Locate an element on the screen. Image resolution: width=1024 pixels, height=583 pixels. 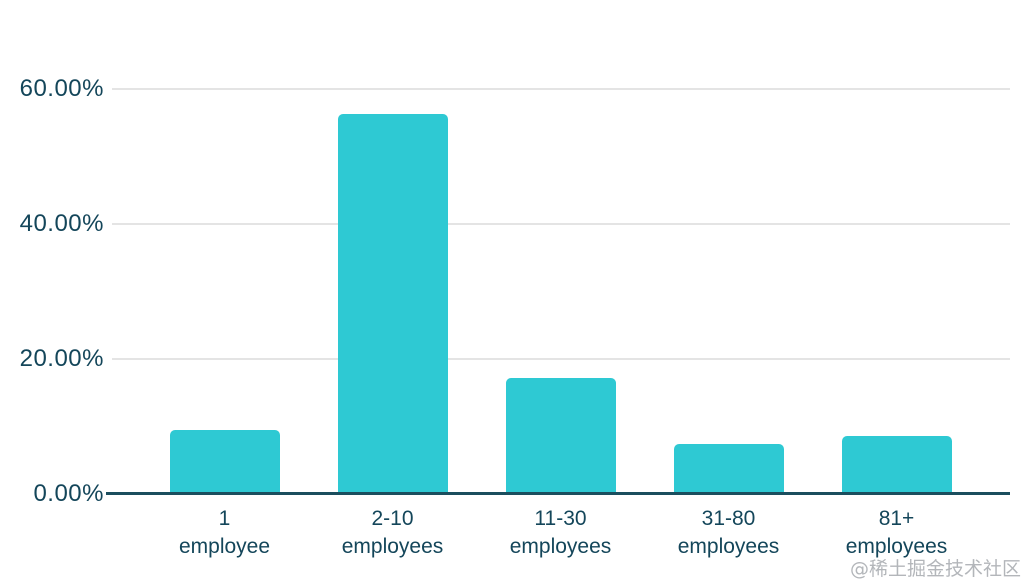
x-category-label-line: 31-80 is located at coordinates (728, 518).